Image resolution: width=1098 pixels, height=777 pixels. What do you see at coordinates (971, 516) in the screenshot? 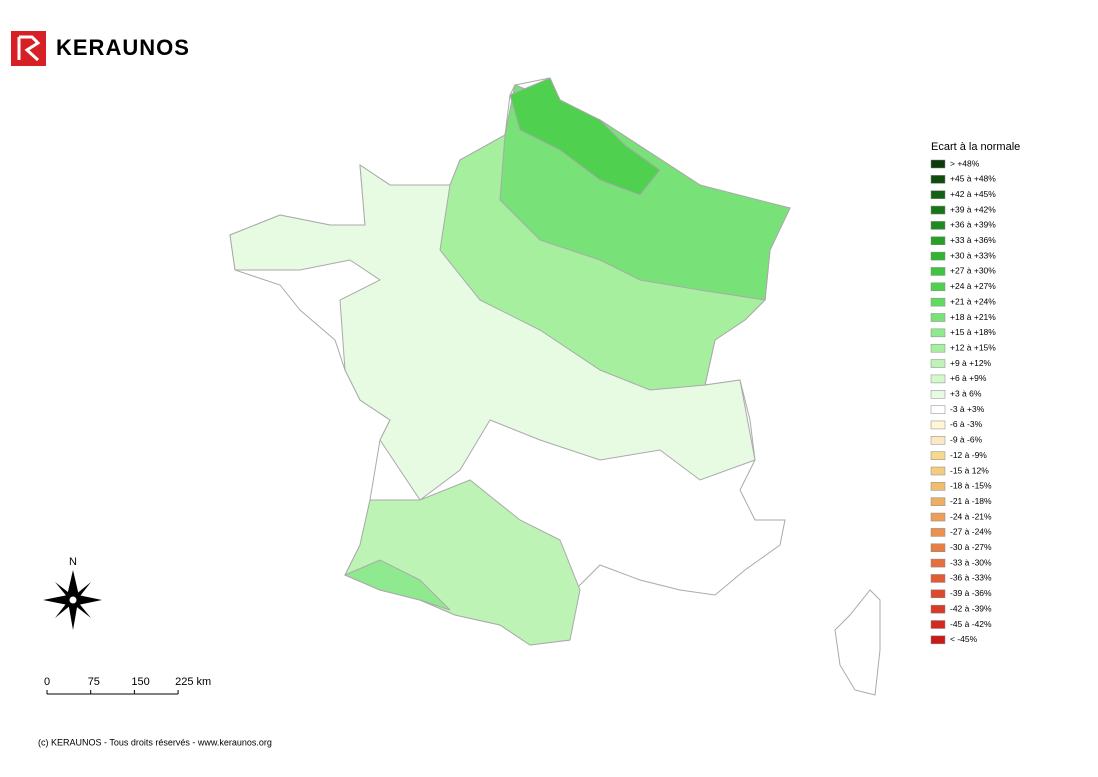
I see `legend-label: -24 à -21%` at bounding box center [971, 516].